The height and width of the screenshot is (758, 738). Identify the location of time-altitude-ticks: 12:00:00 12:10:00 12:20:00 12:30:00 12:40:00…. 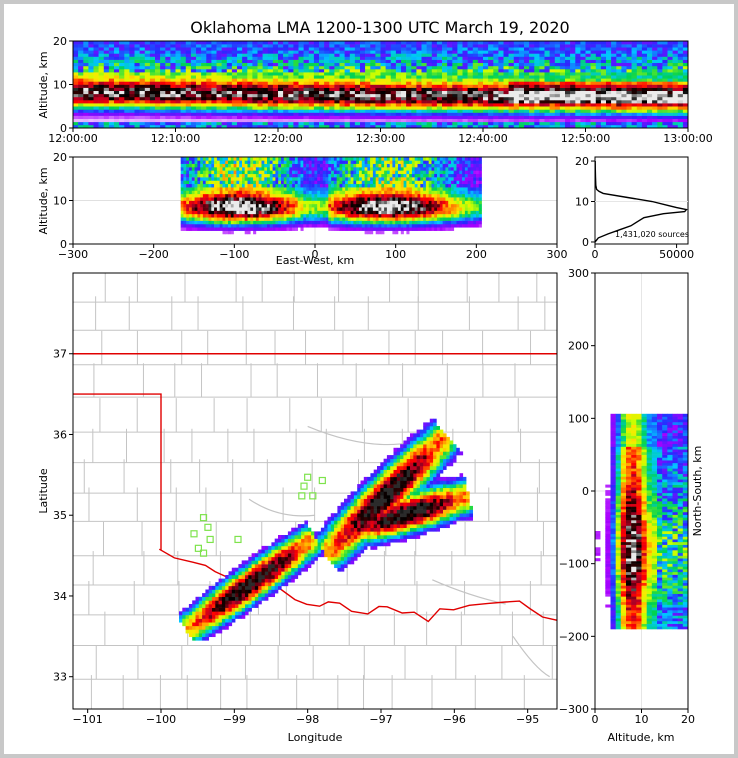
(380, 90).